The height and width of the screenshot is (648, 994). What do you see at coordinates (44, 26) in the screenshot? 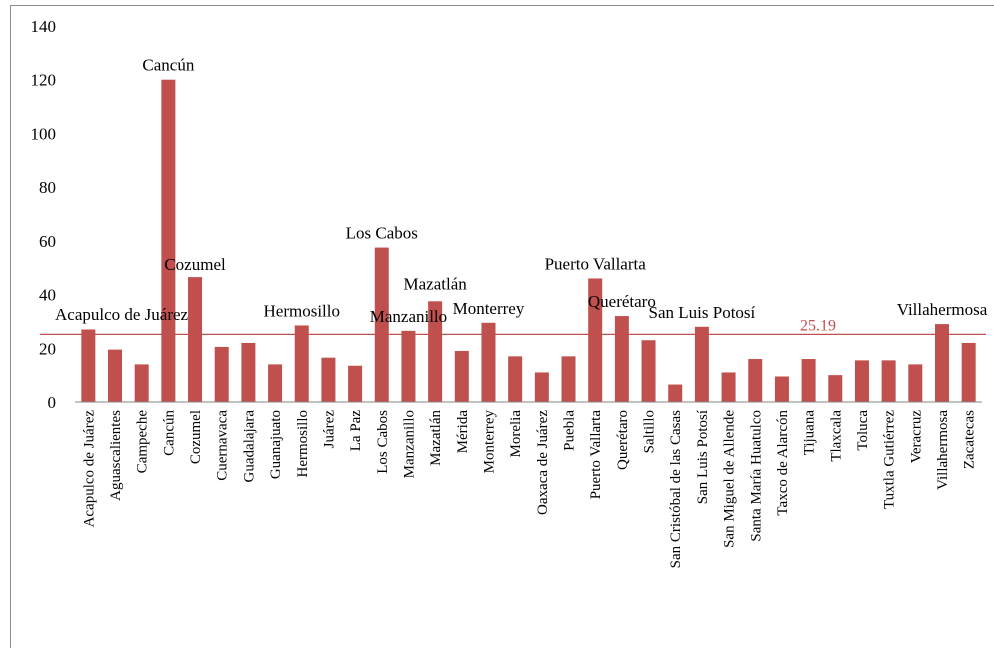
I see `y-tick-label: 140` at bounding box center [44, 26].